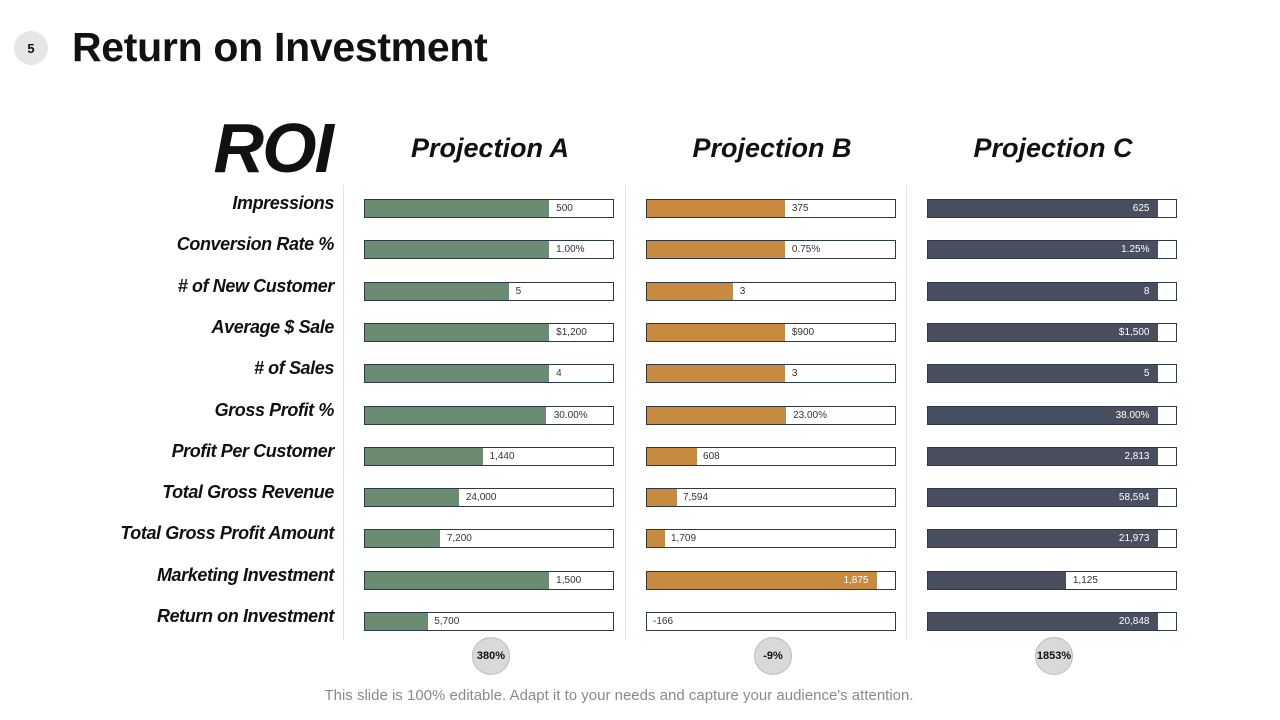  I want to click on bar-value-label: 21,973, so click(1134, 539).